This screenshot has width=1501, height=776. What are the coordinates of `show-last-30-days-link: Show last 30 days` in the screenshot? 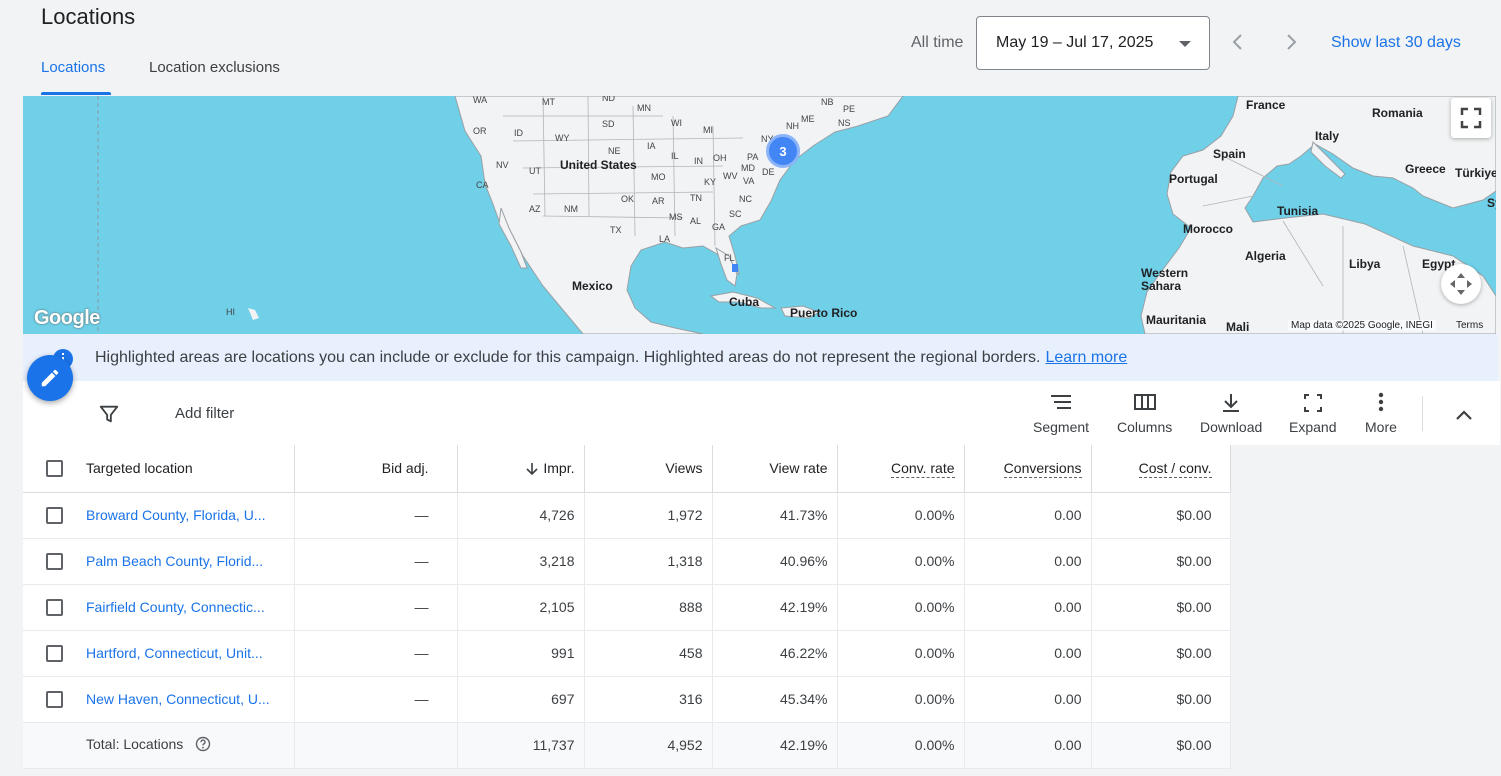 It's located at (1396, 42).